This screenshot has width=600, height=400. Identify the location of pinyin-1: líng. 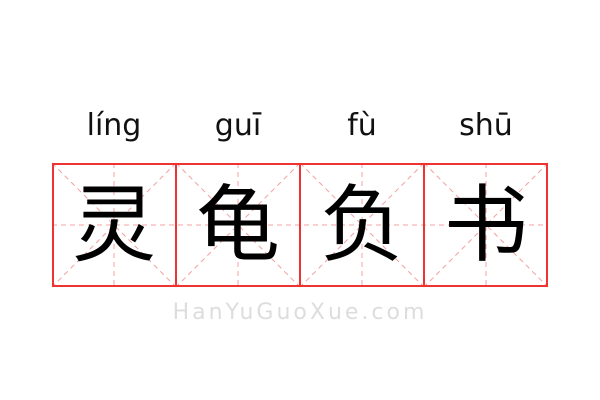
(114, 125).